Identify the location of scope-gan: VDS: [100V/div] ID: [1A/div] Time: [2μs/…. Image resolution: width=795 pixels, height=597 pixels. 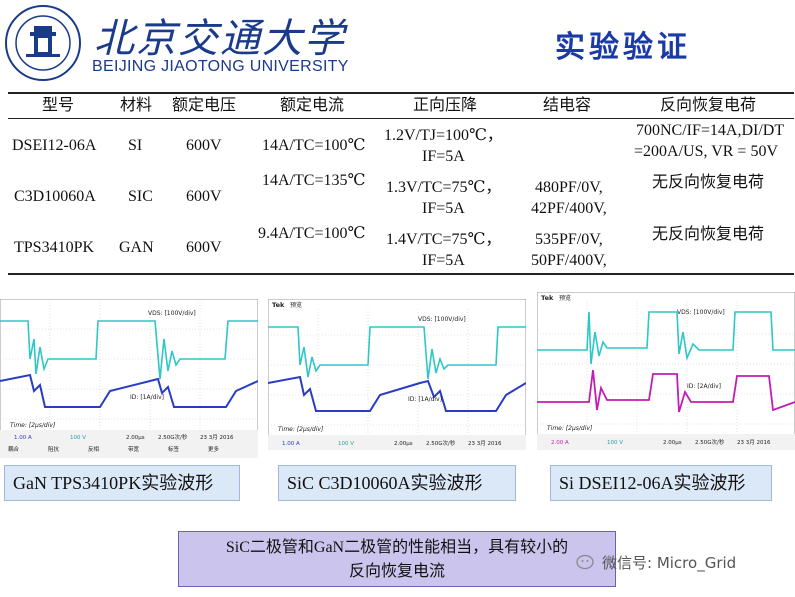
(129, 378).